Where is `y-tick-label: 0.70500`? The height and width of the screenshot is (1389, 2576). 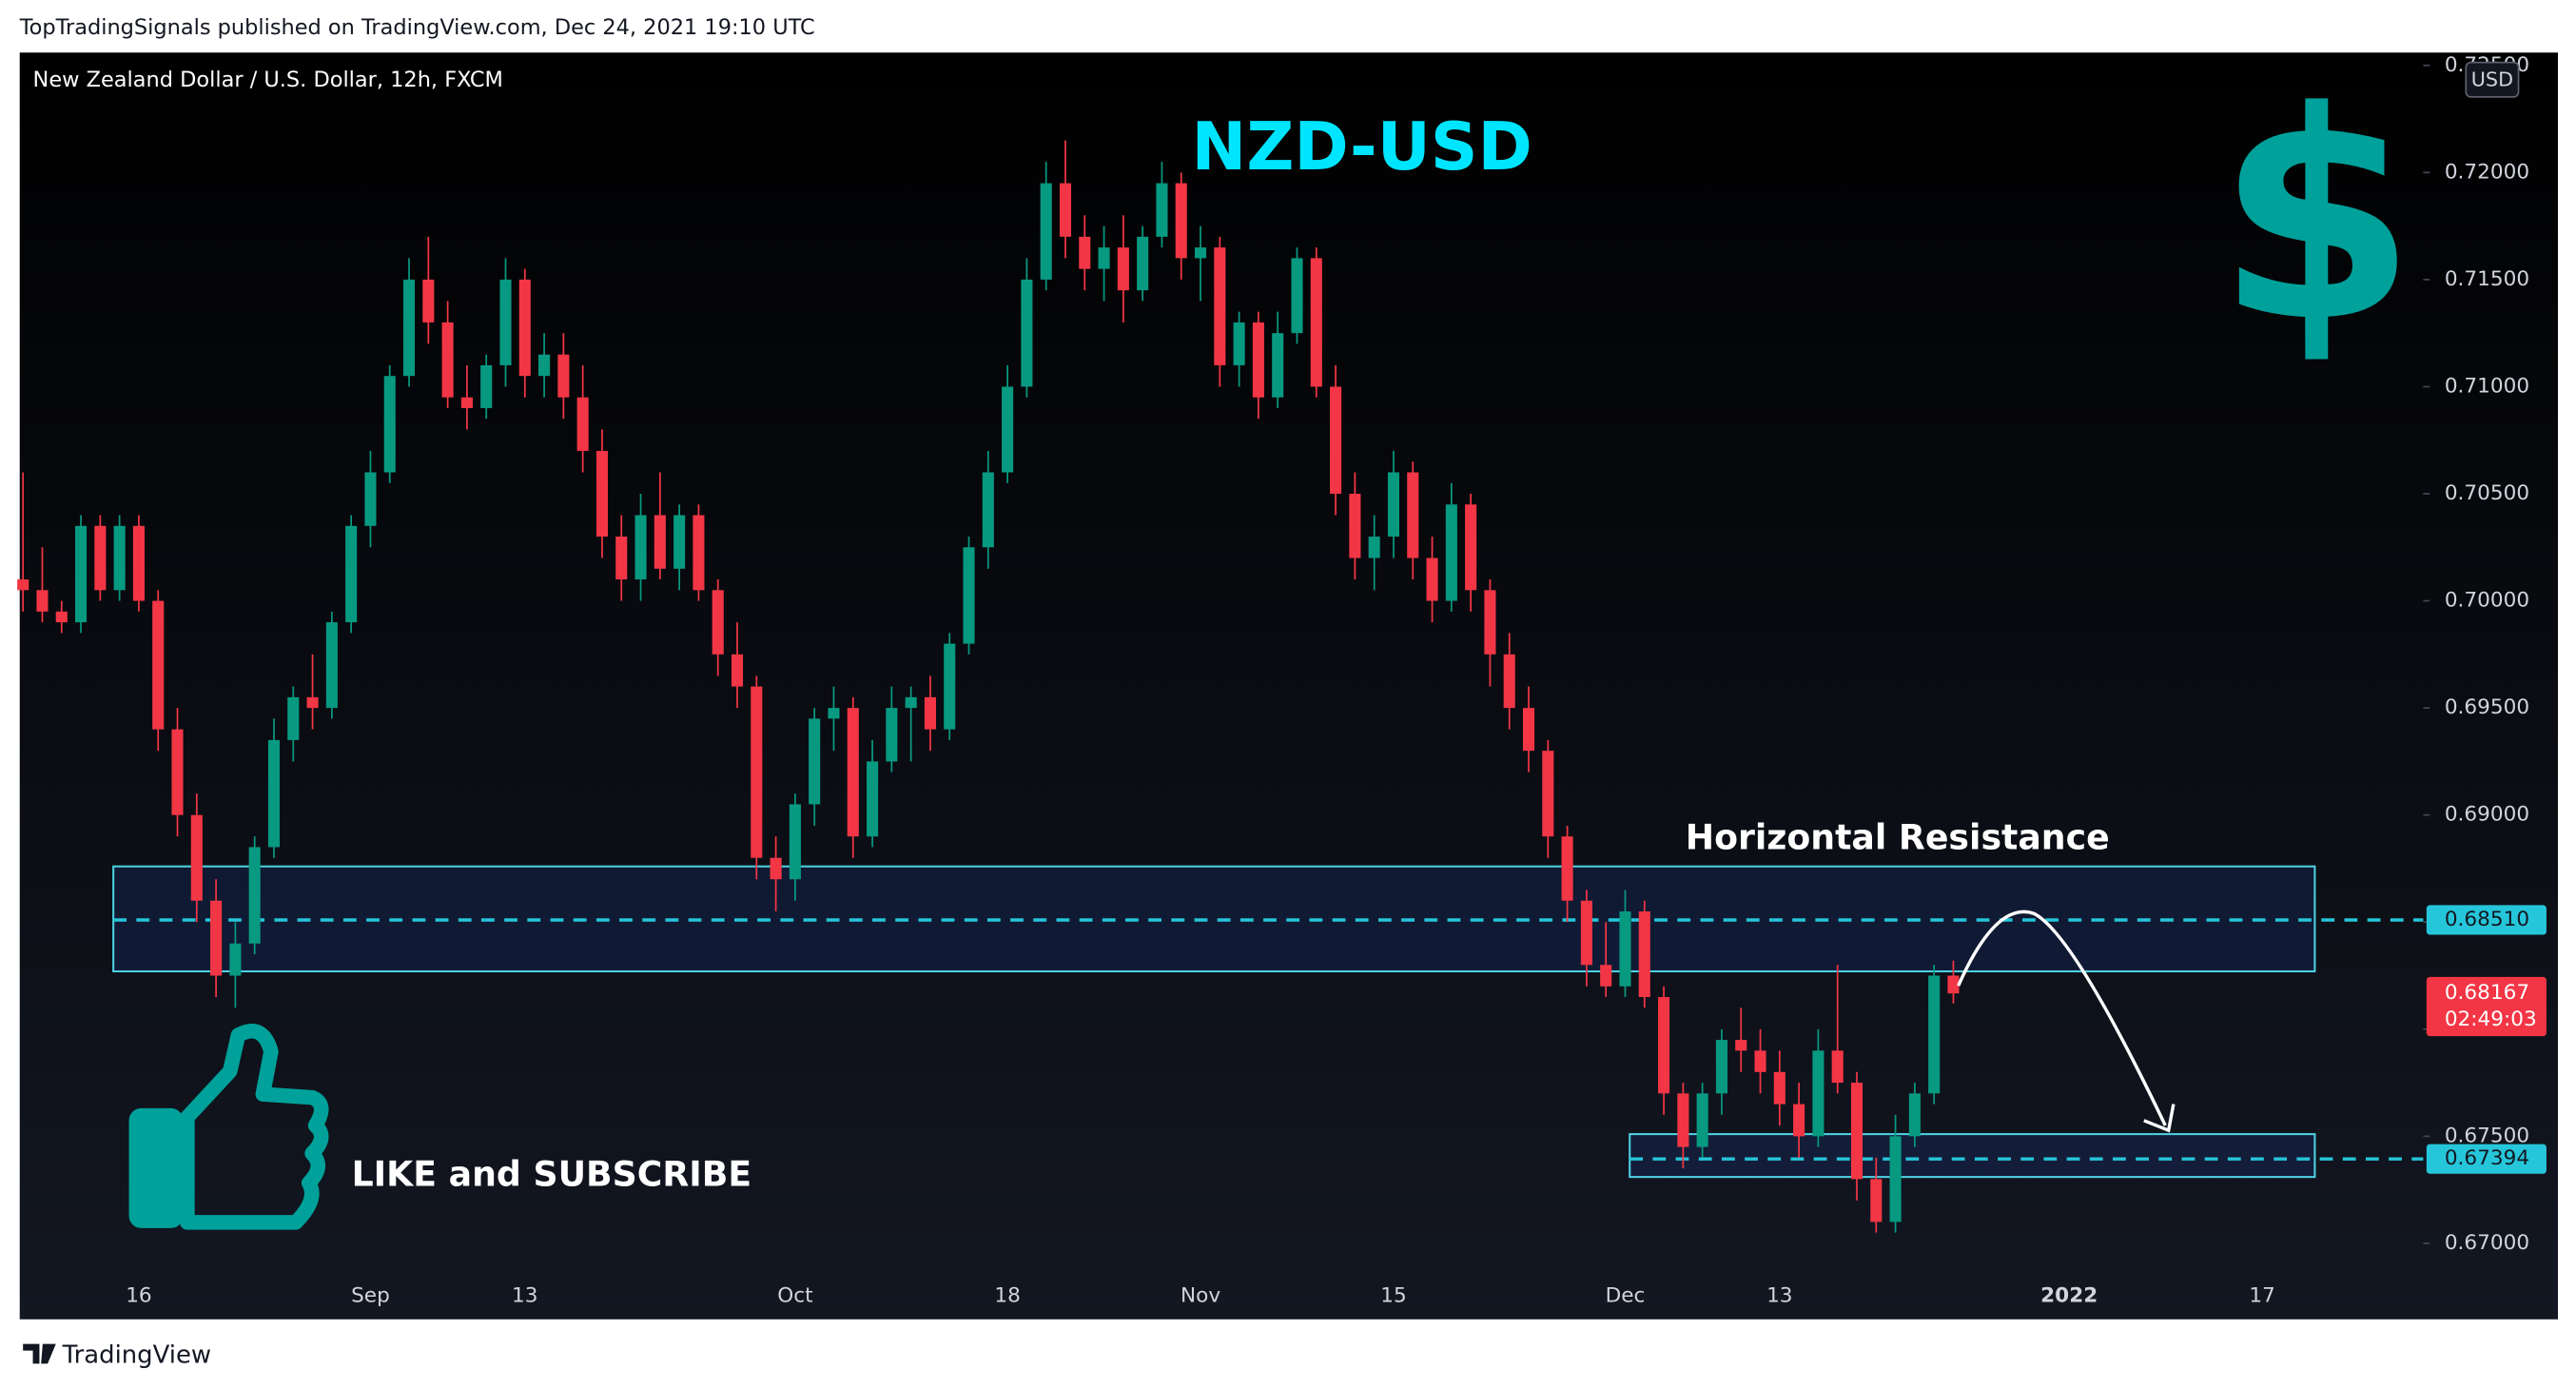 y-tick-label: 0.70500 is located at coordinates (2487, 493).